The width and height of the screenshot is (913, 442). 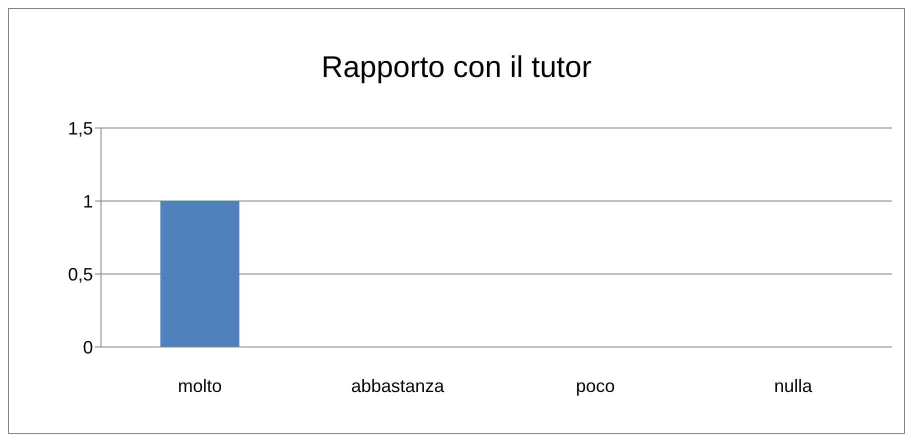 What do you see at coordinates (398, 386) in the screenshot?
I see `x-tick-label: abbastanza` at bounding box center [398, 386].